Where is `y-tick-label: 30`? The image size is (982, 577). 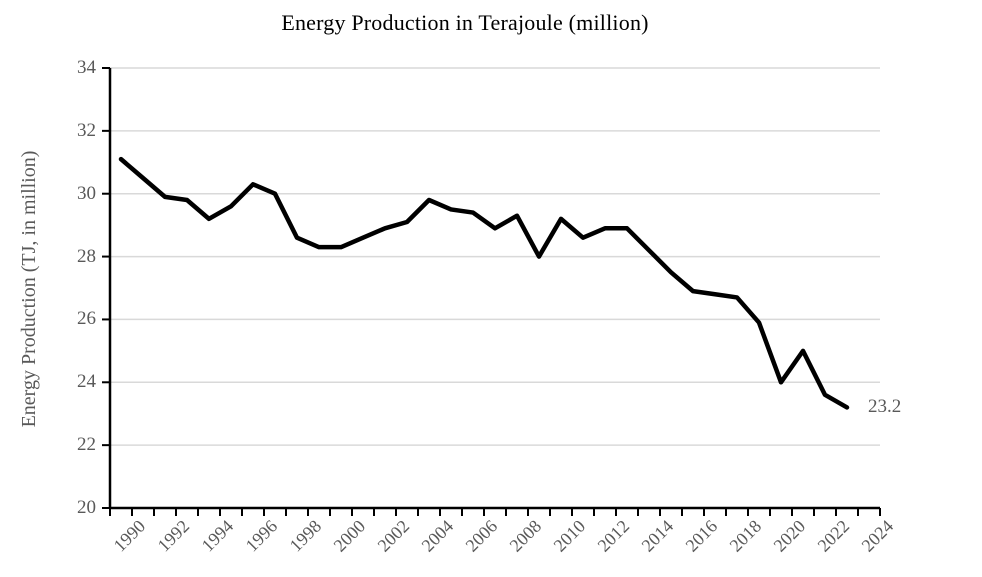 y-tick-label: 30 is located at coordinates (86, 193).